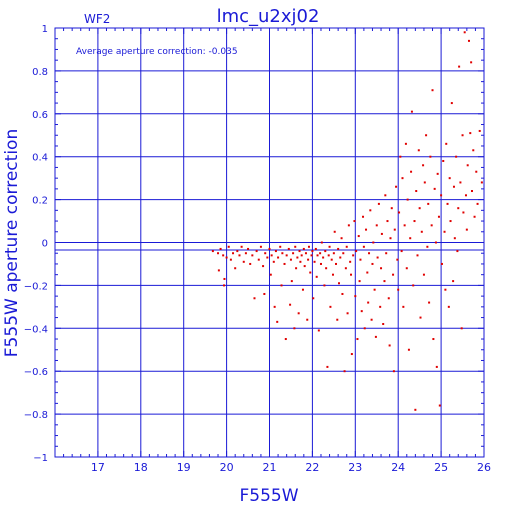 This screenshot has width=512, height=512. What do you see at coordinates (184, 467) in the screenshot?
I see `x-tick-label: 19` at bounding box center [184, 467].